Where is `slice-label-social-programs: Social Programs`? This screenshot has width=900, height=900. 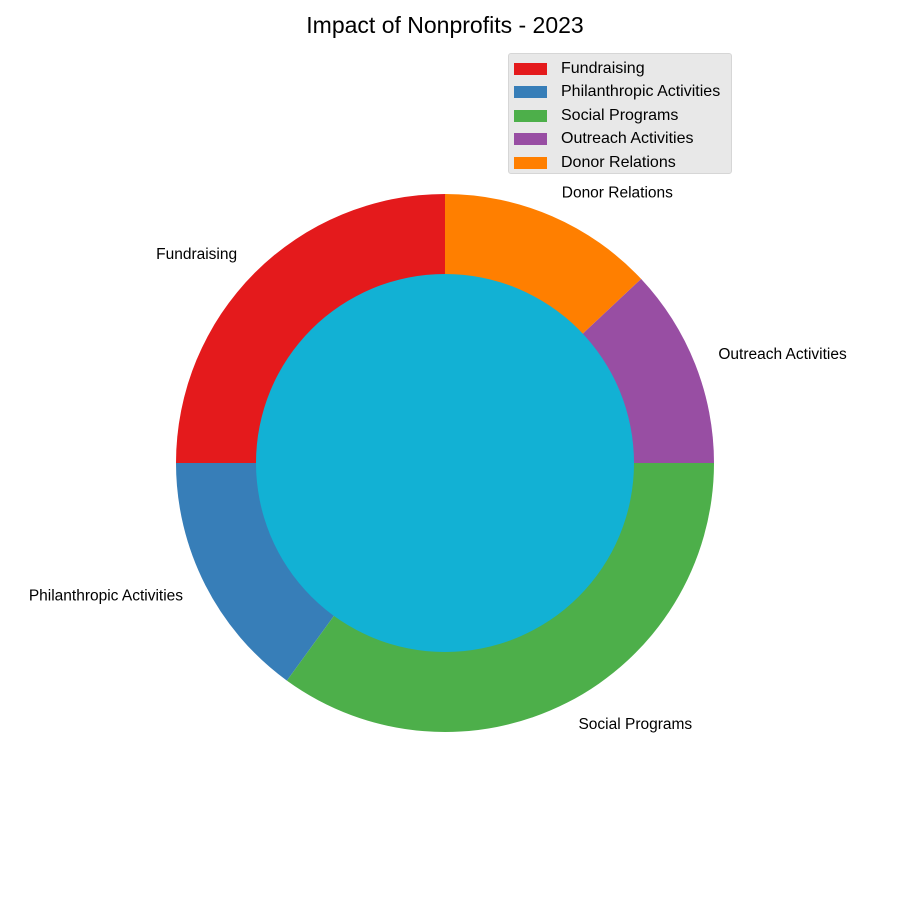 slice-label-social-programs: Social Programs is located at coordinates (635, 724).